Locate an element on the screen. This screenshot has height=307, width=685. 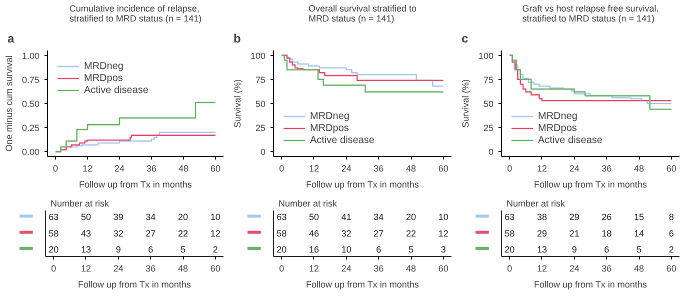
data-label: 22 is located at coordinates (183, 233).